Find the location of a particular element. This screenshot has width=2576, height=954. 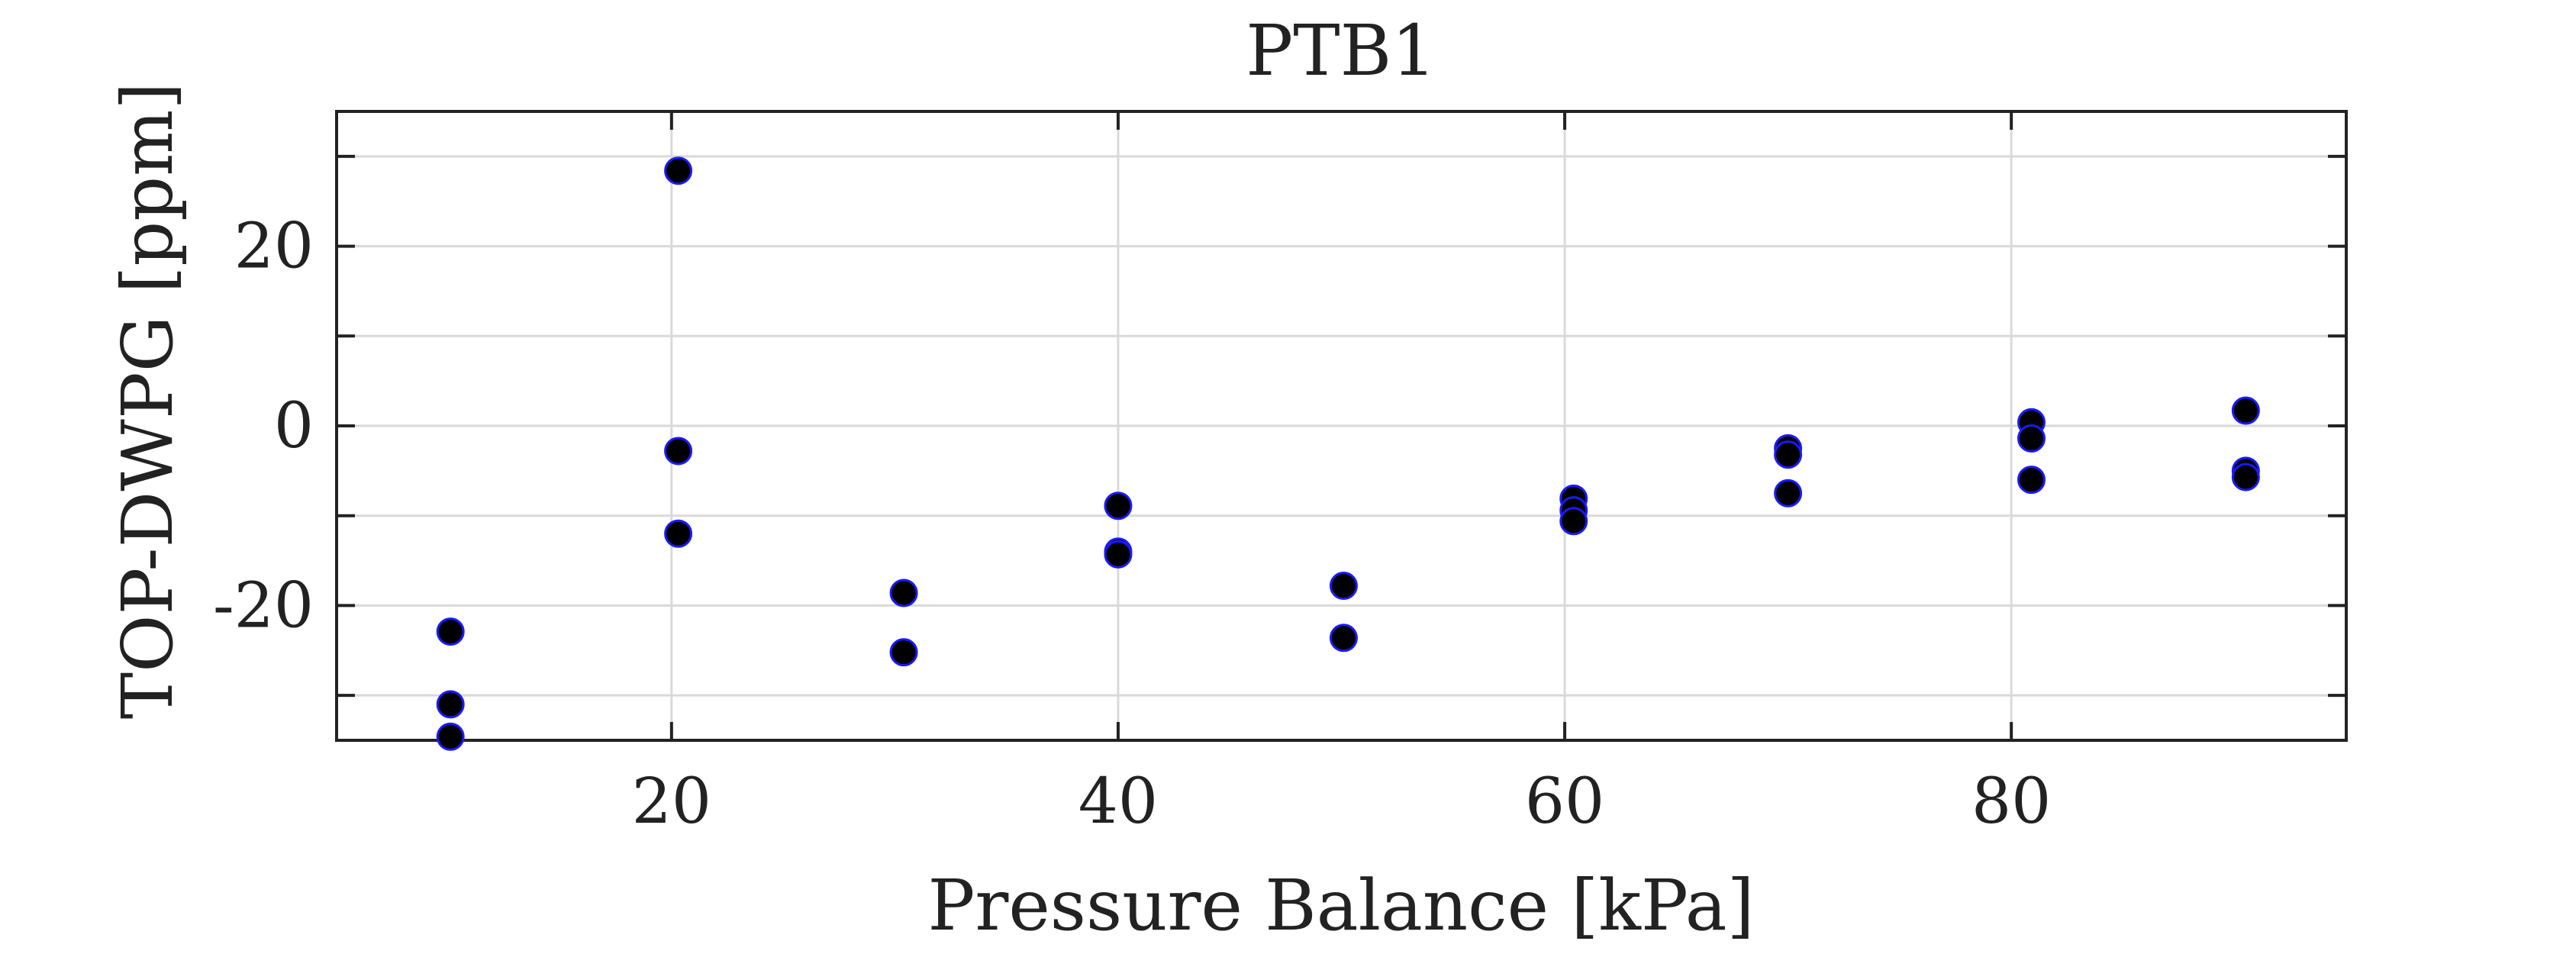

x-tick-label: 60 is located at coordinates (1564, 802).